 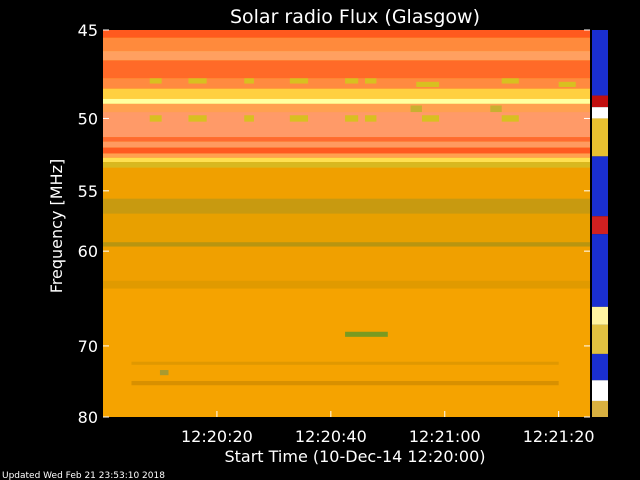 I want to click on colorbar-strip, so click(x=600, y=223).